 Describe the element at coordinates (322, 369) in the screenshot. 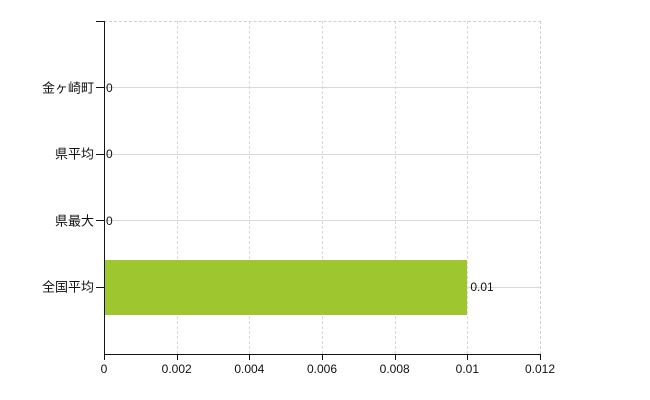

I see `x-axis-tick-label: 0.006` at that location.